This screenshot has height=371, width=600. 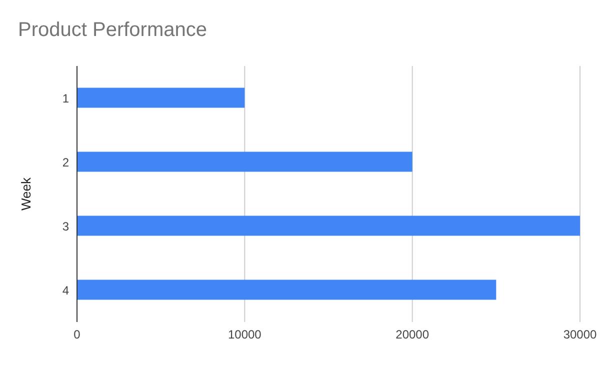 What do you see at coordinates (26, 193) in the screenshot?
I see `y-axis-title: Week` at bounding box center [26, 193].